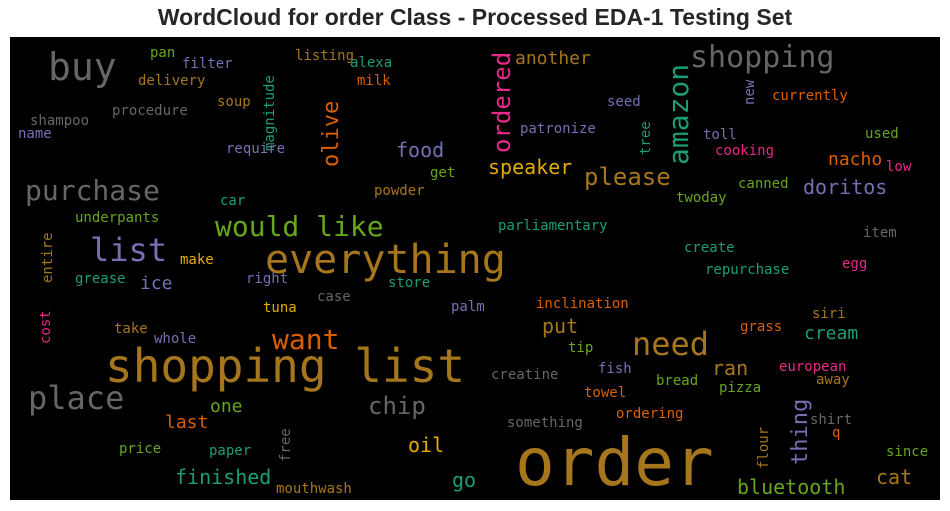  I want to click on word-purchase: purchase, so click(92, 190).